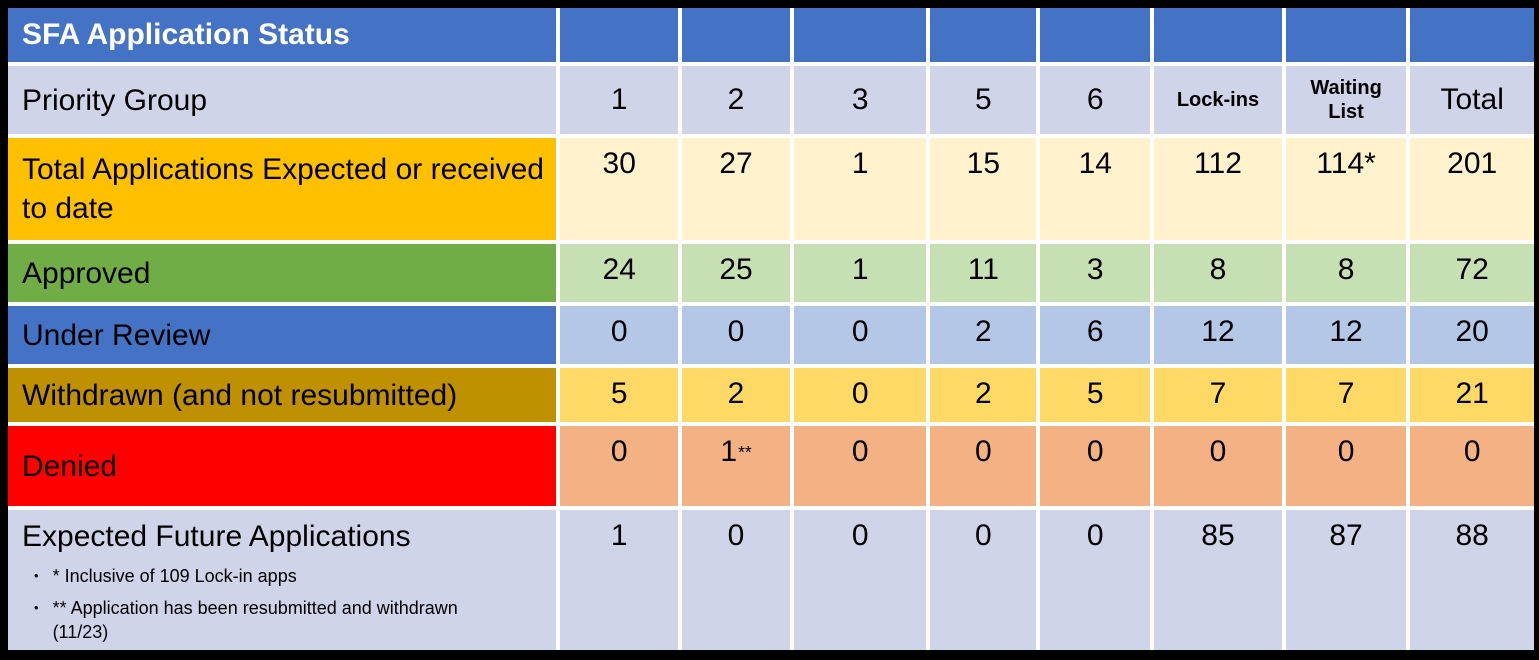  I want to click on col-header-label: Waiting List, so click(1346, 100).